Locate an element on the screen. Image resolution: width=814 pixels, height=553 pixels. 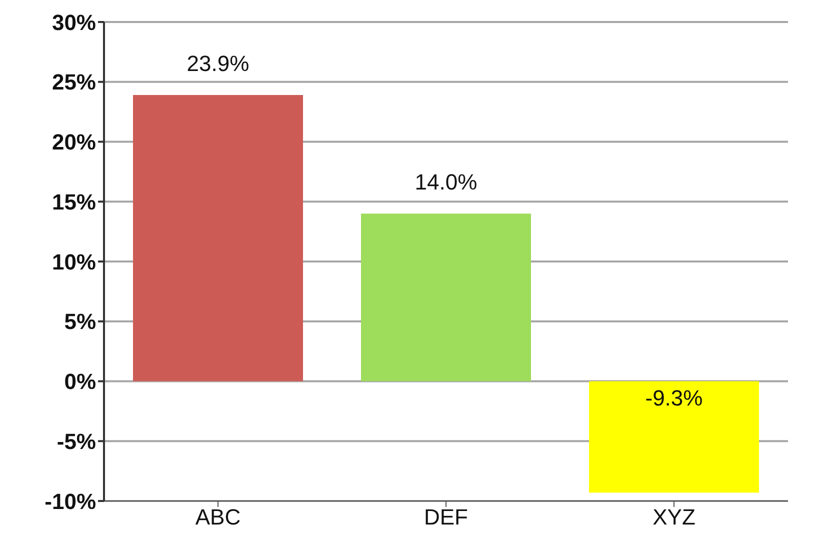
y-tick-label: 5% is located at coordinates (80, 321).